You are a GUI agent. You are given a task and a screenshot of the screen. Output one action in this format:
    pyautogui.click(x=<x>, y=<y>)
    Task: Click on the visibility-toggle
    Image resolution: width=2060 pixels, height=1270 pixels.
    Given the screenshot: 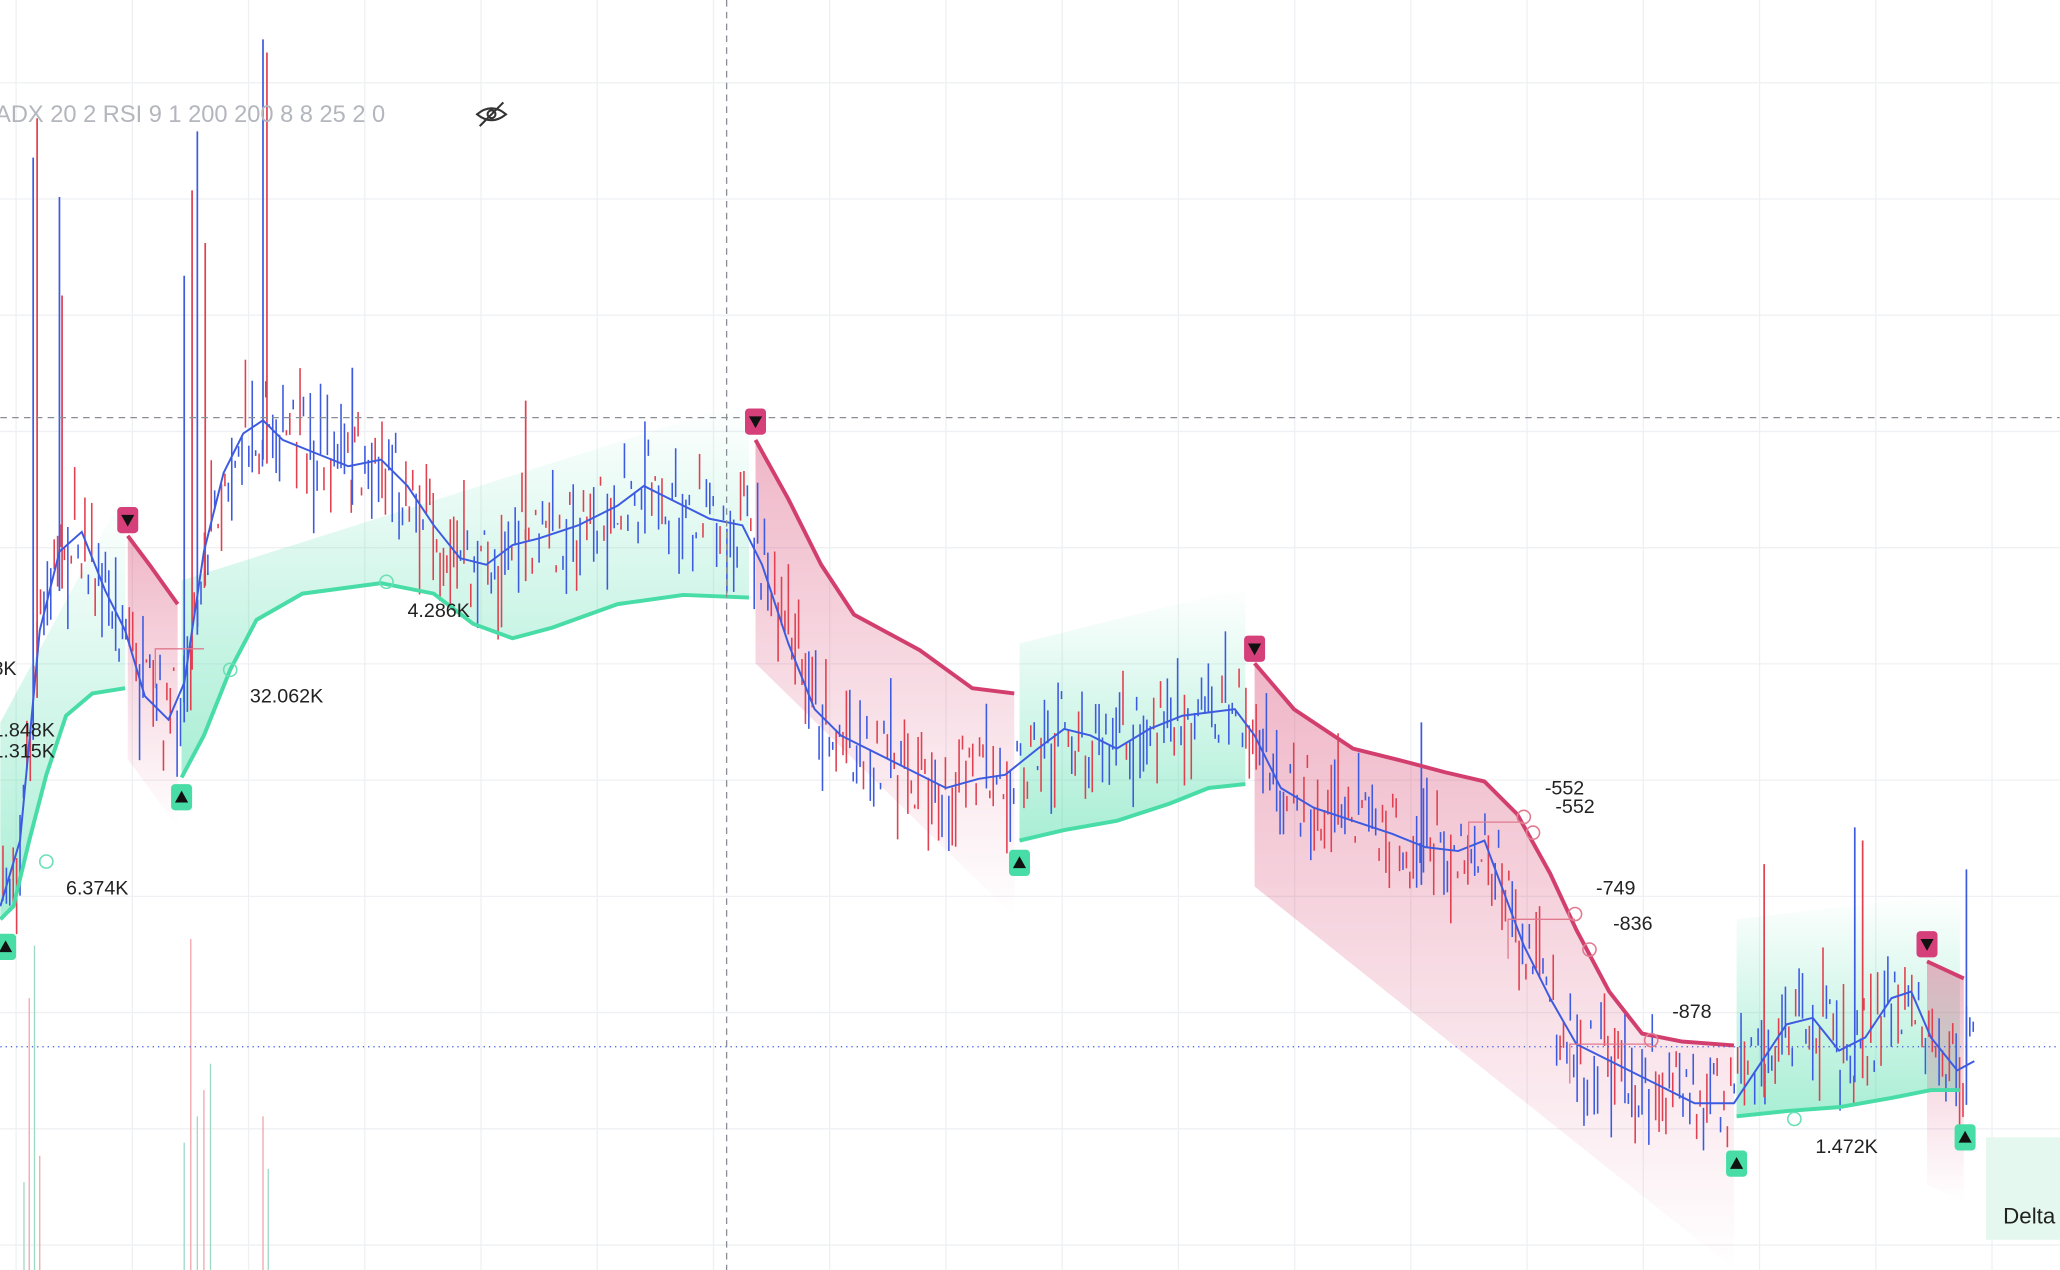 What is the action you would take?
    pyautogui.click(x=491, y=114)
    